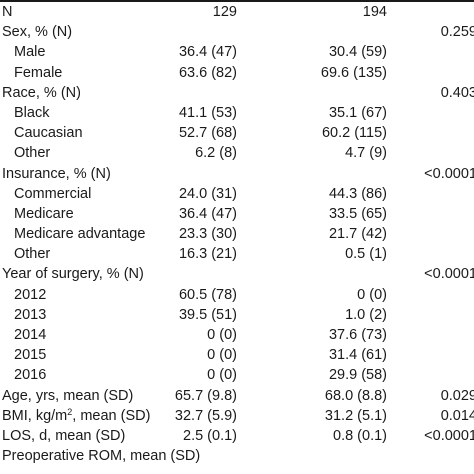 This screenshot has width=474, height=474. What do you see at coordinates (207, 133) in the screenshot?
I see `cell-group-1: 52.7 (68)` at bounding box center [207, 133].